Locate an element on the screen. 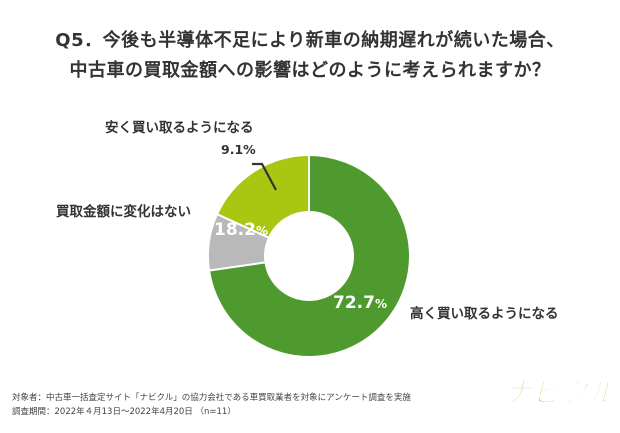 Image resolution: width=620 pixels, height=433 pixels. category-label-low: 安く買い取るようになる is located at coordinates (179, 127).